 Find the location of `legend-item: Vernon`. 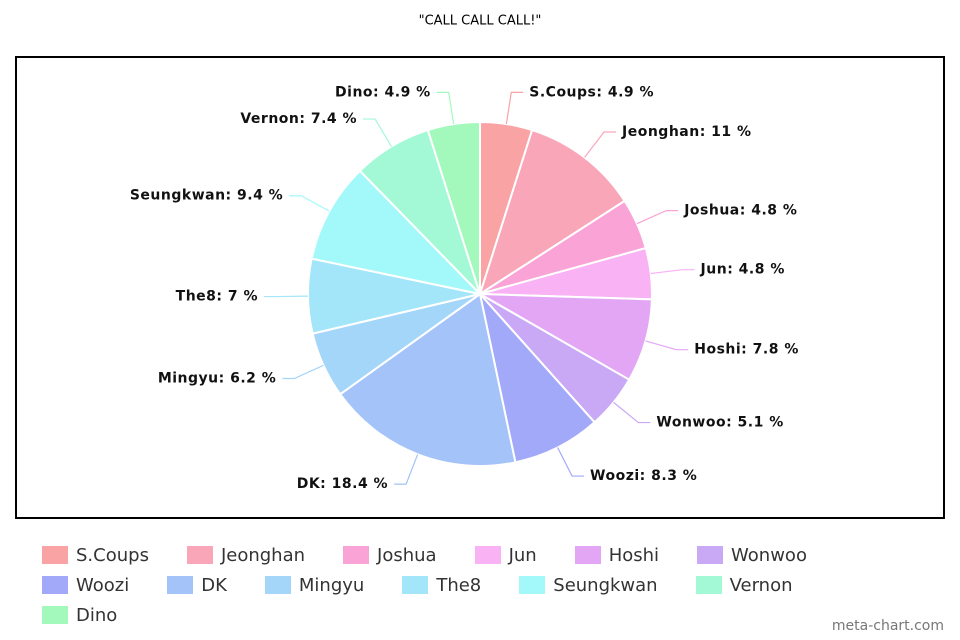

legend-item: Vernon is located at coordinates (744, 585).